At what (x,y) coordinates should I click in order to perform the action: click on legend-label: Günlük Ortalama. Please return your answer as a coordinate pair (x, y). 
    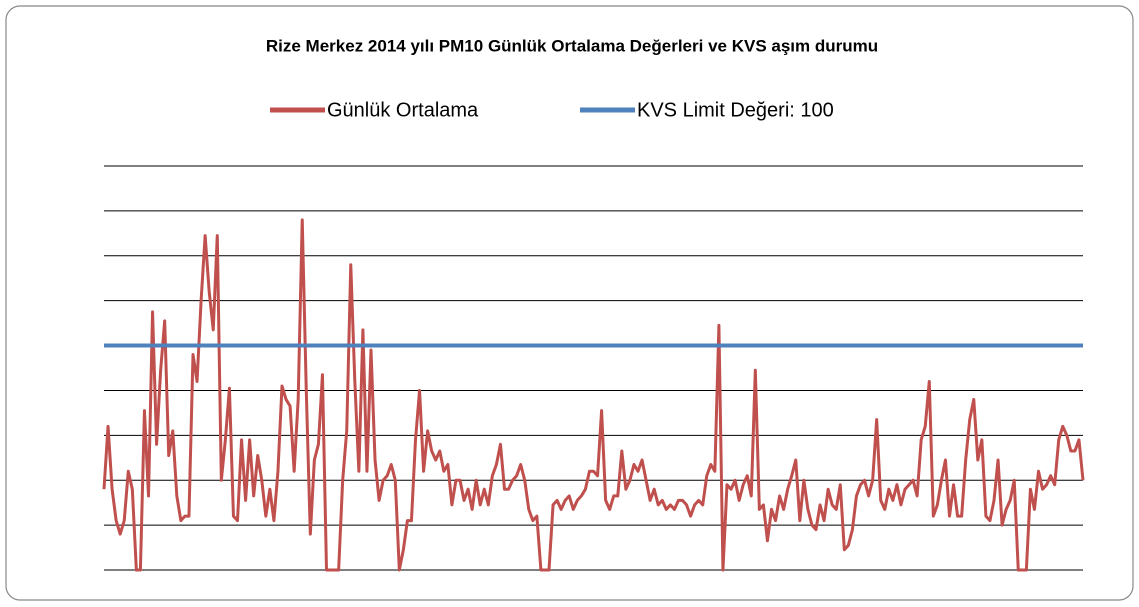
    Looking at the image, I should click on (403, 110).